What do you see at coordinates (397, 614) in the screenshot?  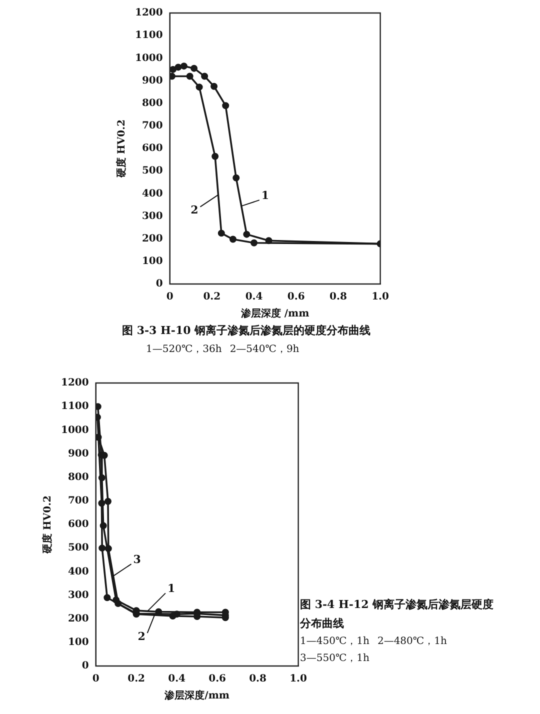 I see `text: 图 3-4 H-12 钢离子渗氮后渗氮层硬度分布曲线` at bounding box center [397, 614].